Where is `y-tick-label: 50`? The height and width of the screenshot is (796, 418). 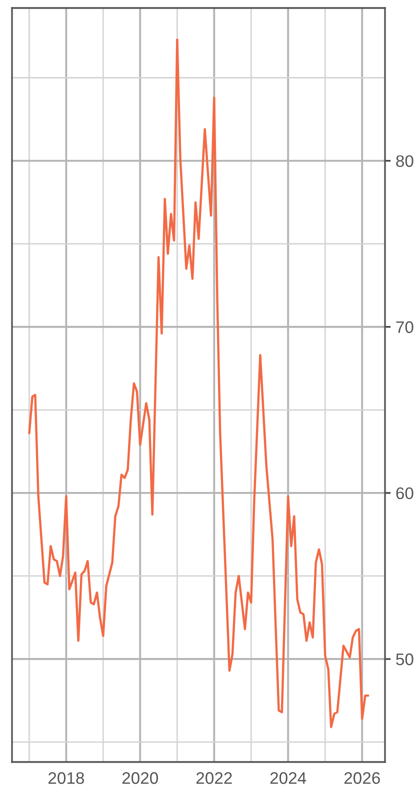 y-tick-label: 50 is located at coordinates (405, 659).